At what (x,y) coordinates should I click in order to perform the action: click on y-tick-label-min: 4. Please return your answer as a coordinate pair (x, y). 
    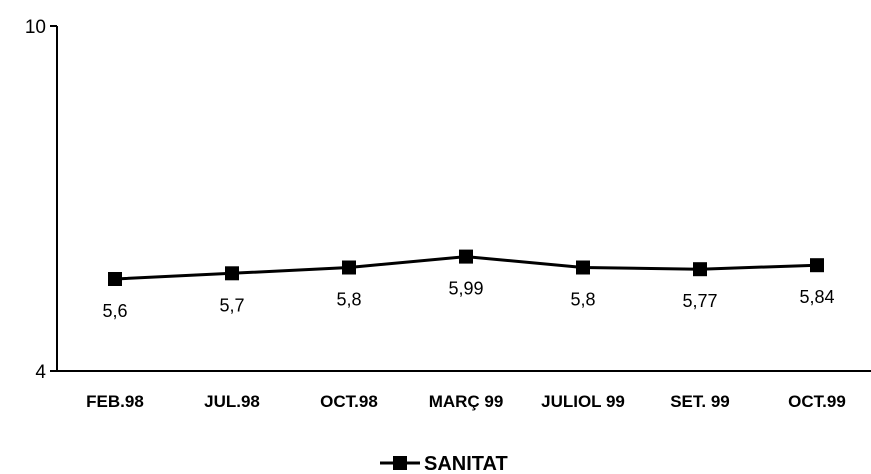
    Looking at the image, I should click on (40, 372).